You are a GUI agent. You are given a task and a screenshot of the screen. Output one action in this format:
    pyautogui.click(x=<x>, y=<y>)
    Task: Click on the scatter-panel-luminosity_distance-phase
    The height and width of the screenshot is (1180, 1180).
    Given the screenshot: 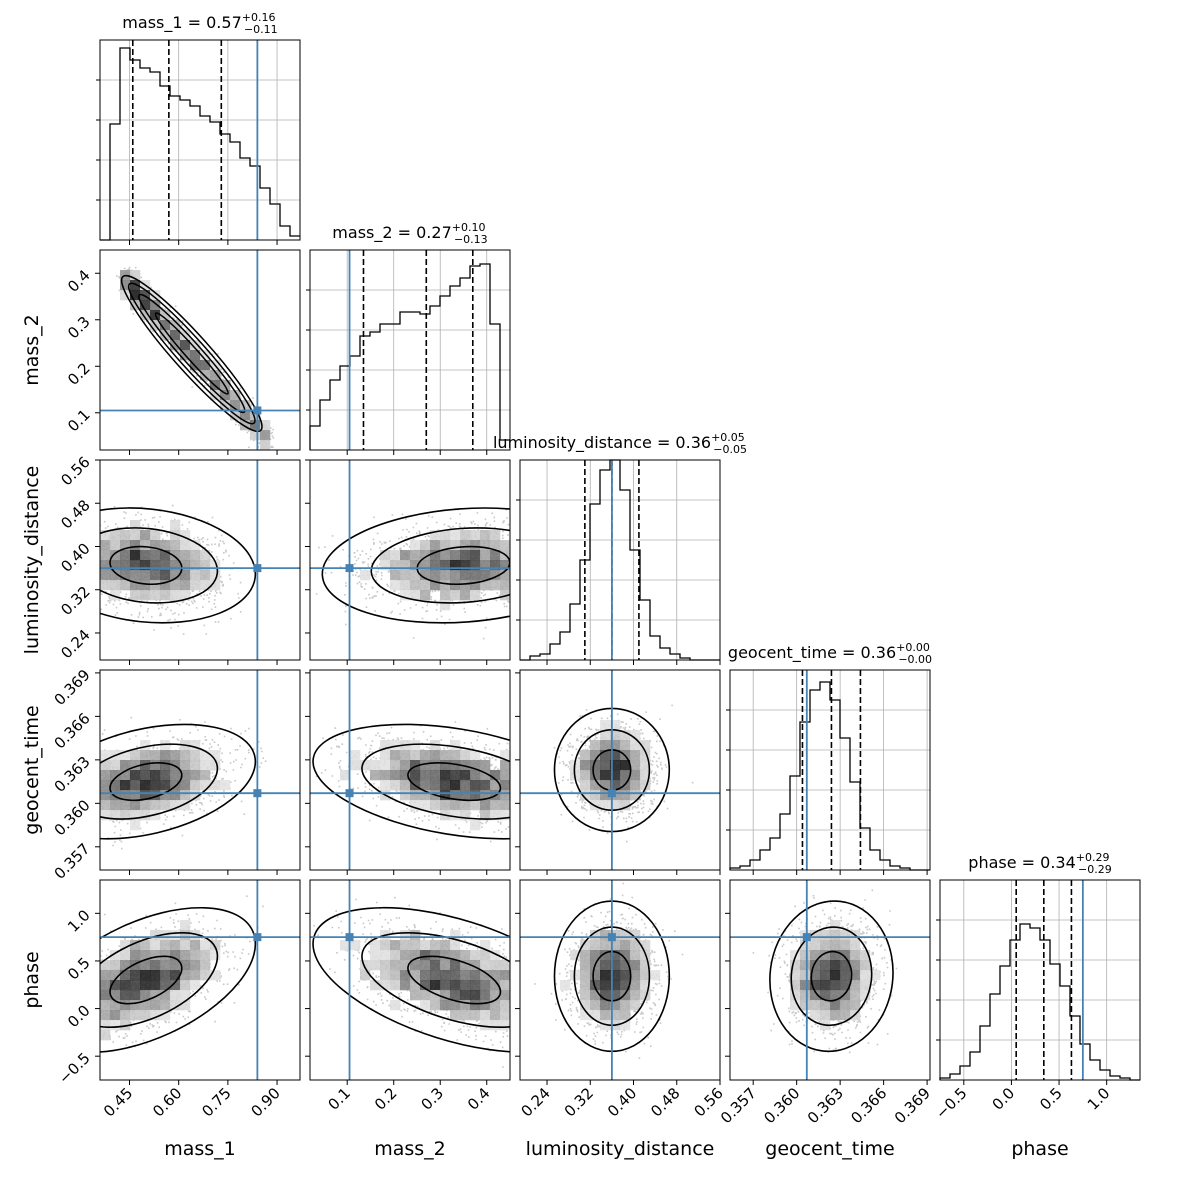 What is the action you would take?
    pyautogui.click(x=620, y=980)
    